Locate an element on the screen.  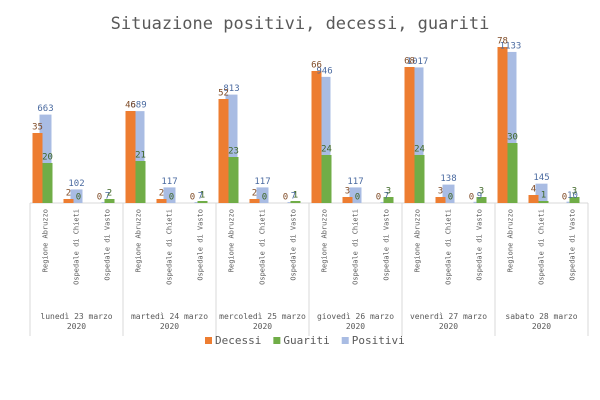
value-label: 138 is located at coordinates (448, 179).